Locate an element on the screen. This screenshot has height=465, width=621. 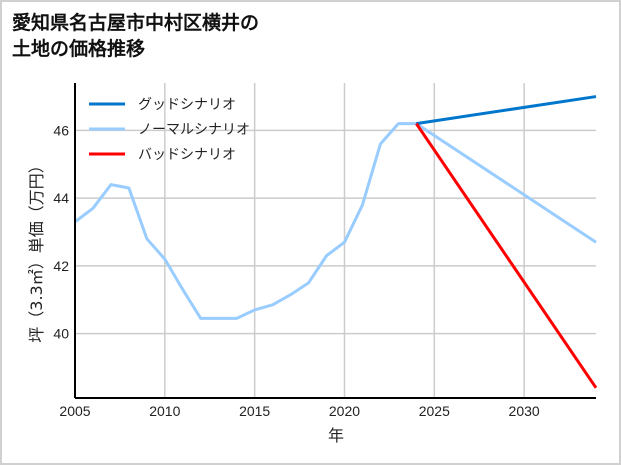
x-axis-label: 年 is located at coordinates (336, 435).